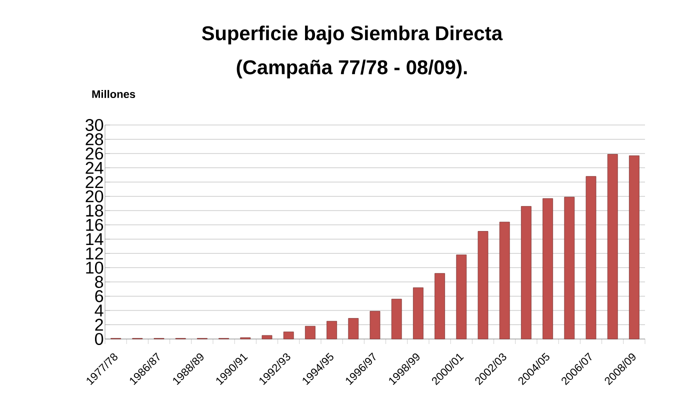 This screenshot has height=413, width=700. I want to click on y-axis-title: Millones, so click(114, 94).